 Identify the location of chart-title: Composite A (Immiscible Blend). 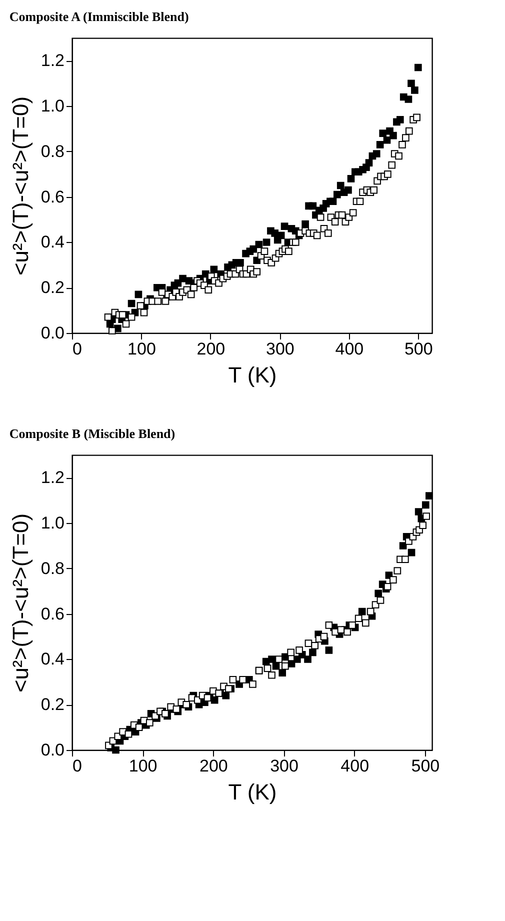
(99, 16).